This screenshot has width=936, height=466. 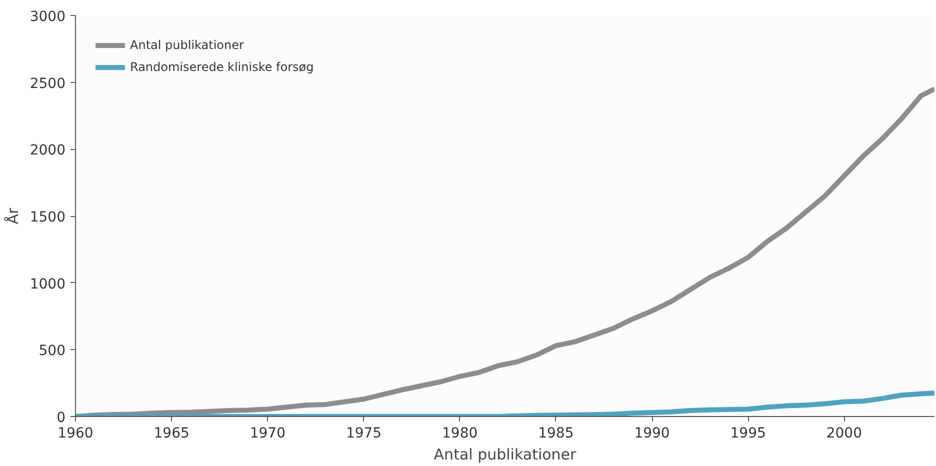 What do you see at coordinates (48, 17) in the screenshot?
I see `y-tick-label: 3000` at bounding box center [48, 17].